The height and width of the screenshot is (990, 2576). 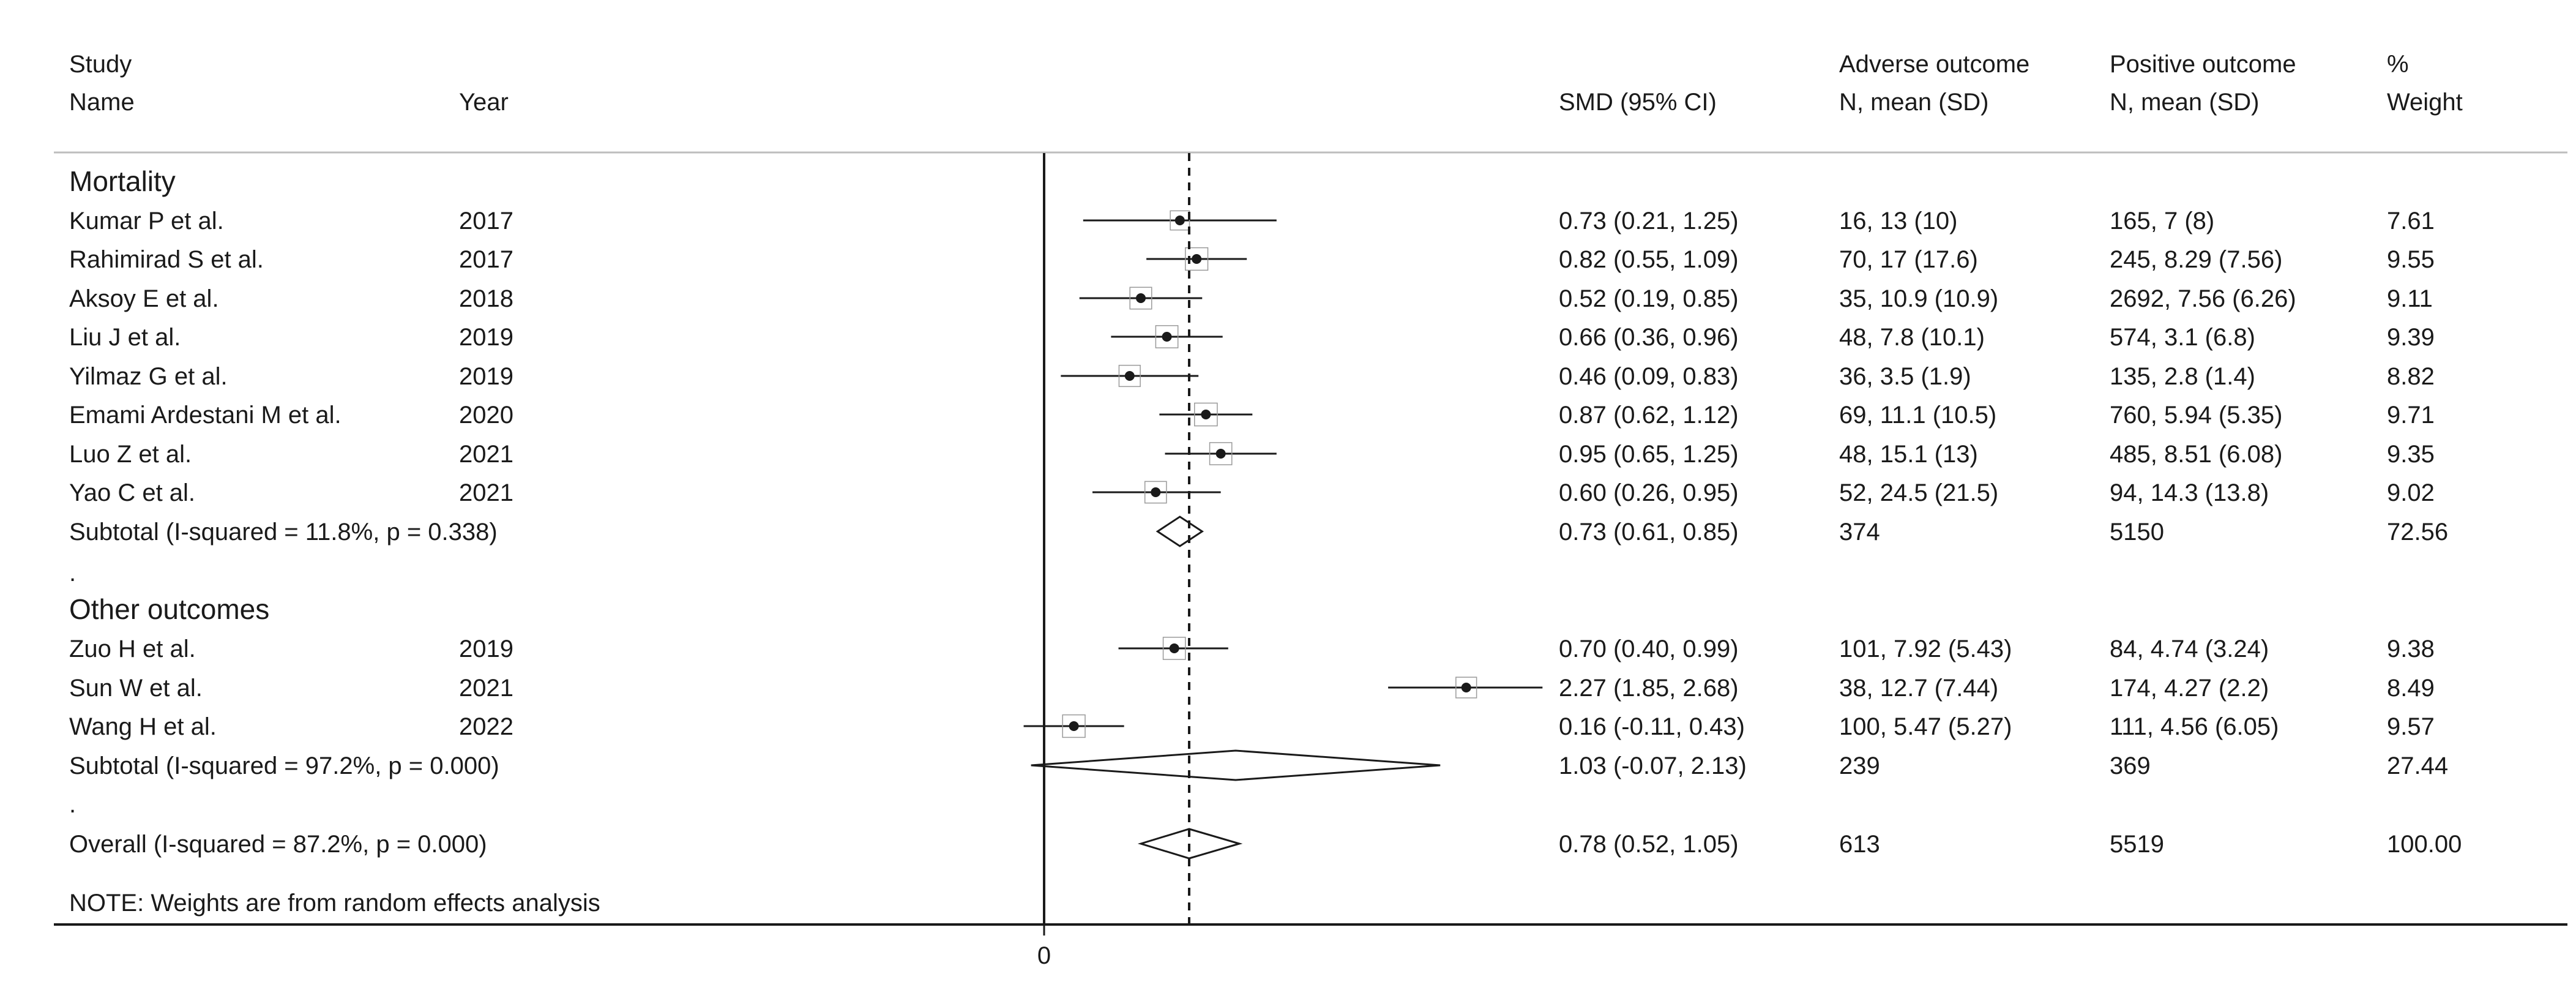 I want to click on positive-outcome-value: 2692, 7.56 (6.26), so click(x=2203, y=298).